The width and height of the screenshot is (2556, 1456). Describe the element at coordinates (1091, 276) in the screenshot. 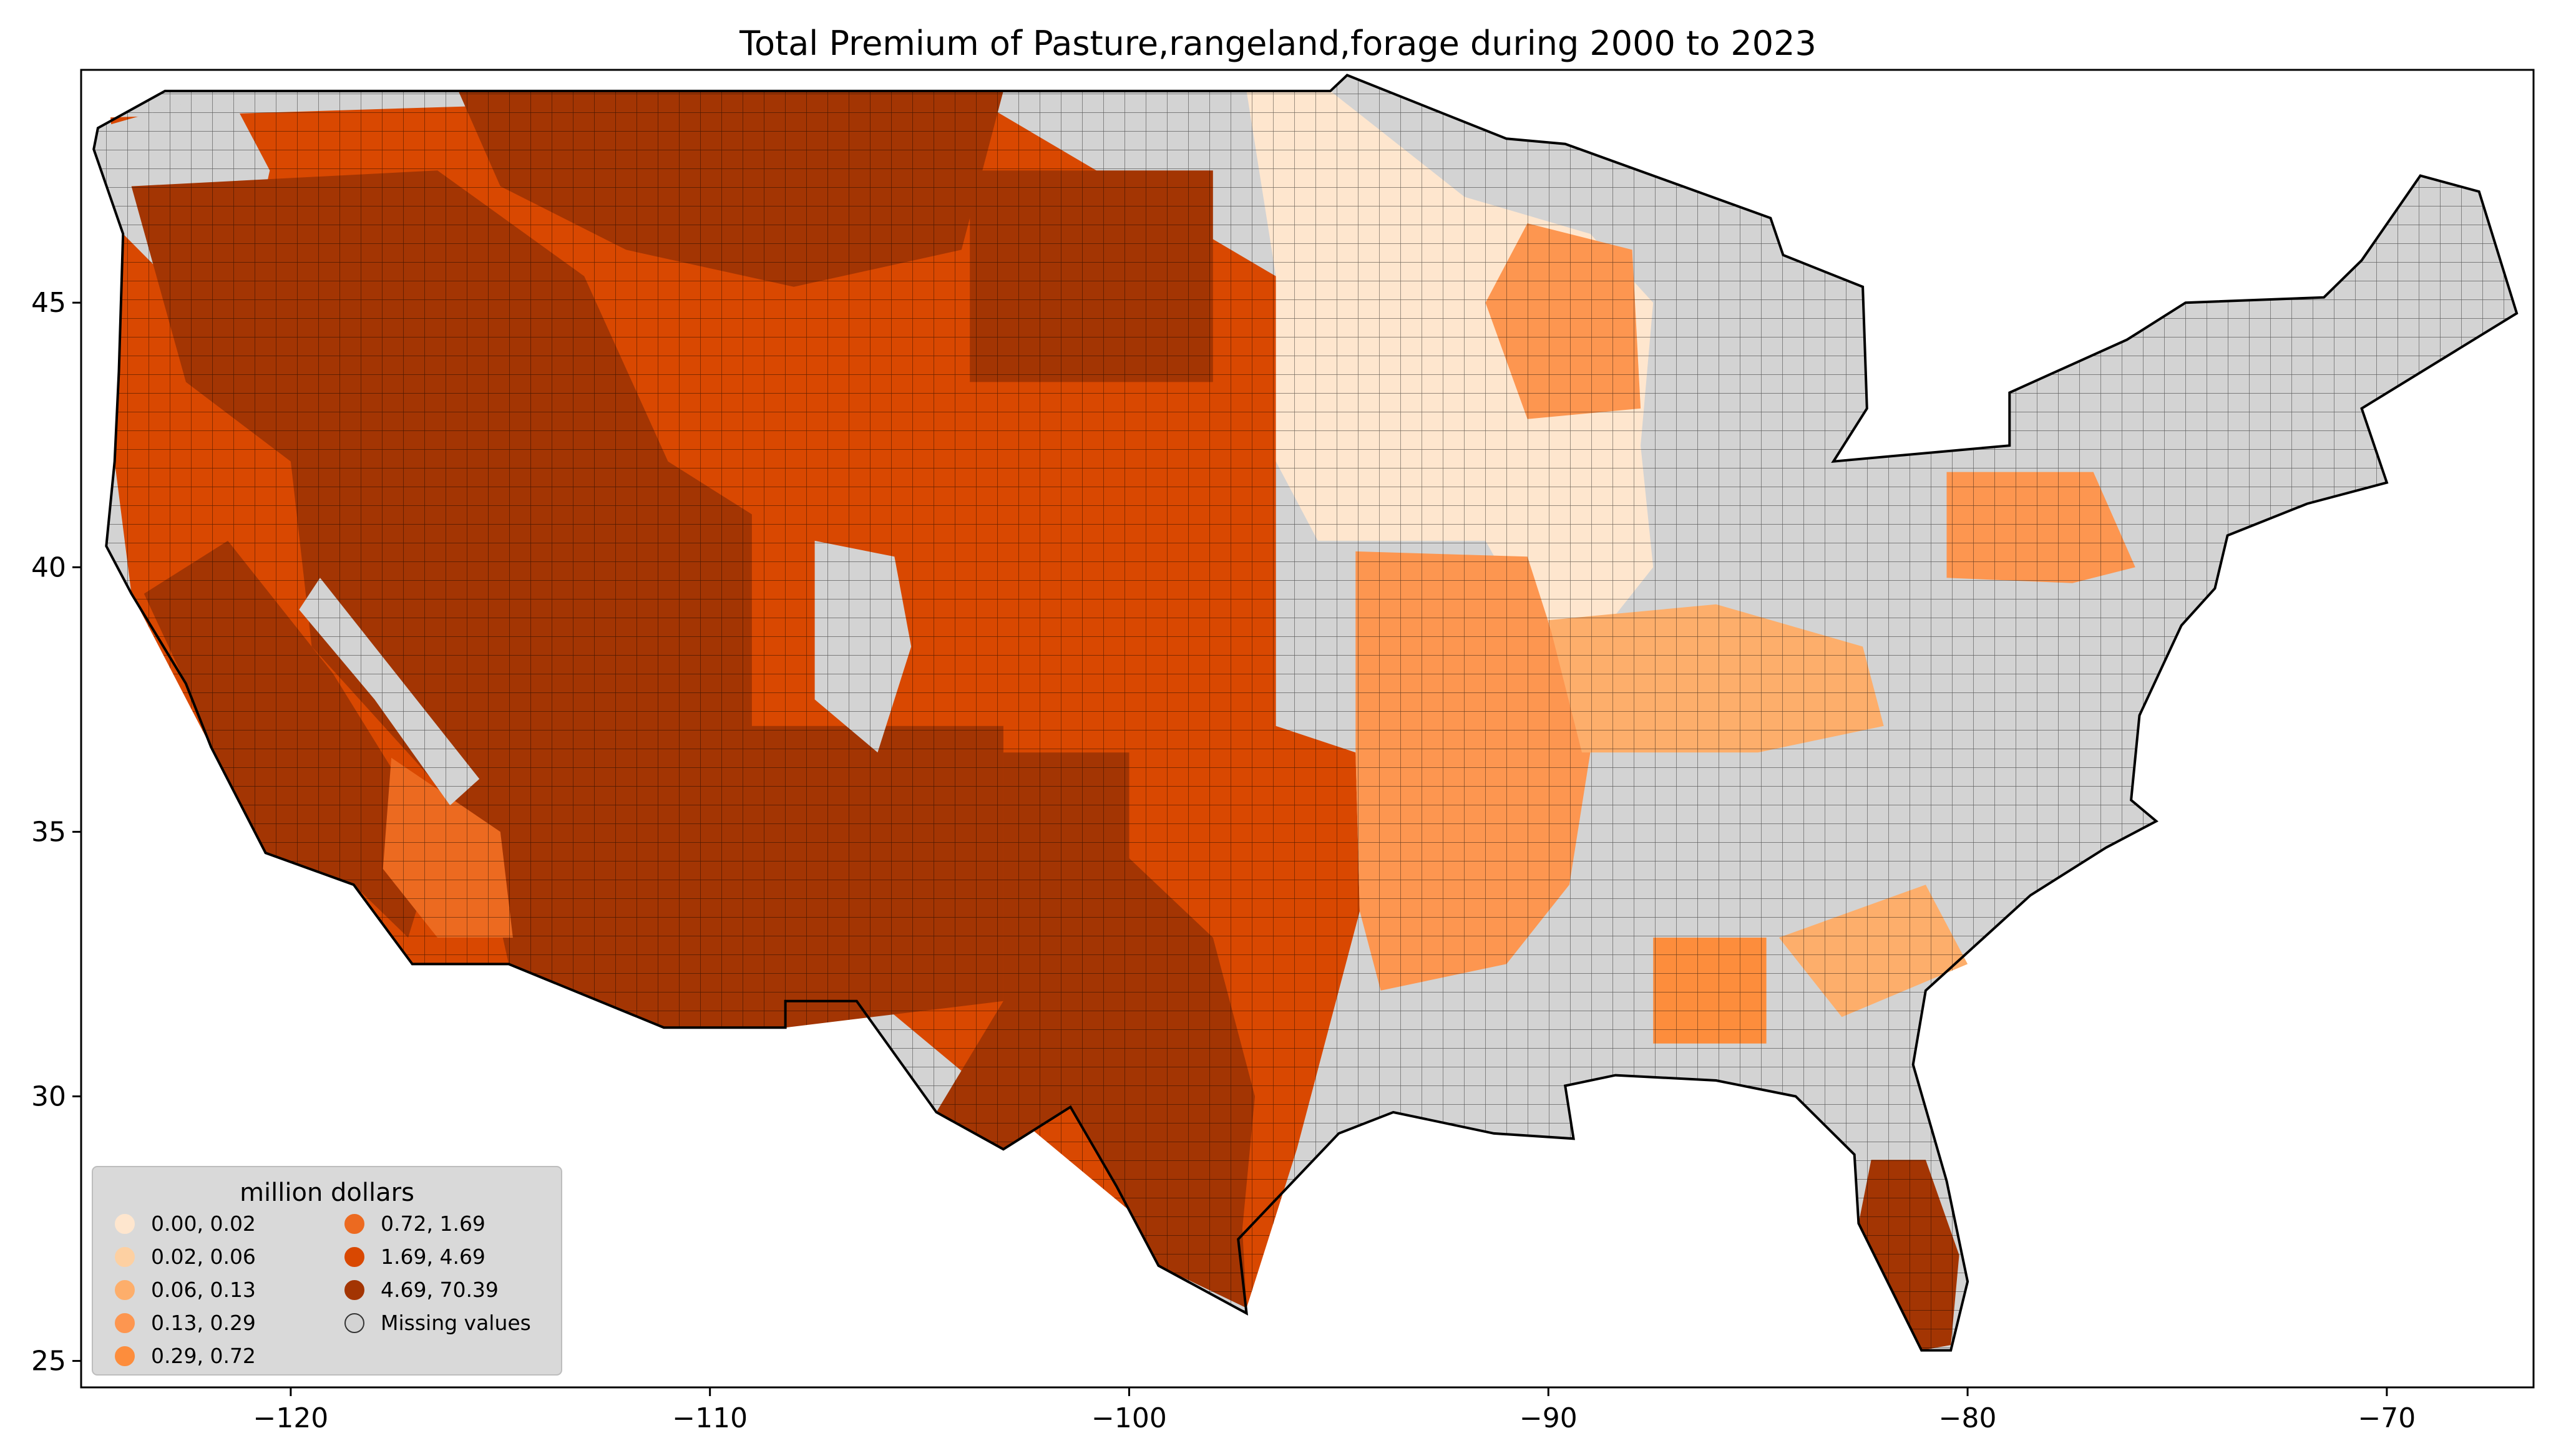

I see `region-western-dakotas` at that location.